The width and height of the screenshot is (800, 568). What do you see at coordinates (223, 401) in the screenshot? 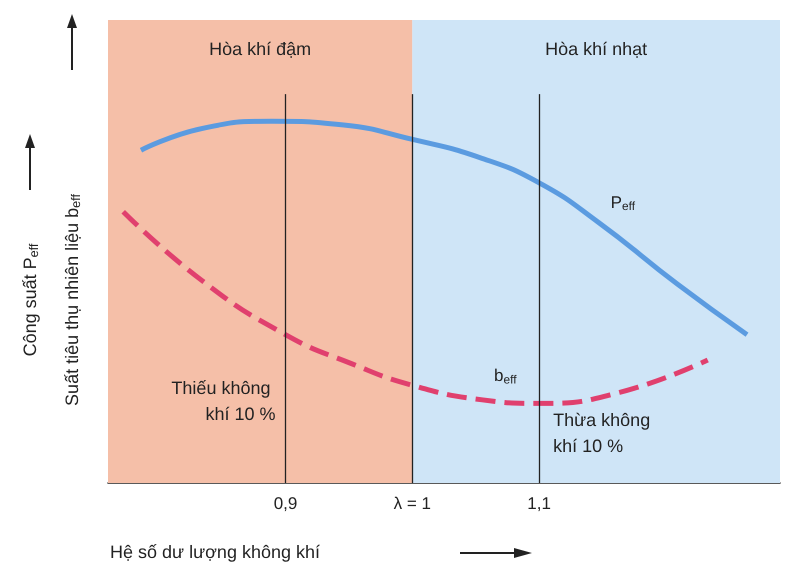
I see `ref-line-label: Thiếu không khí 10 %` at bounding box center [223, 401].